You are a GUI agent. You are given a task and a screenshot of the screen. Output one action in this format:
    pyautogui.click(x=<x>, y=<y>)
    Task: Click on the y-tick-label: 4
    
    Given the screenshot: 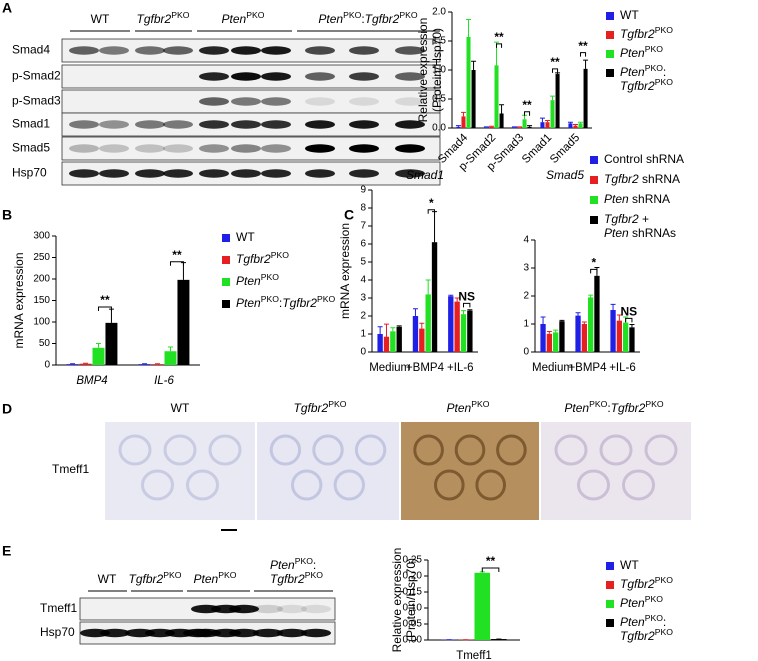 What is the action you would take?
    pyautogui.click(x=526, y=240)
    